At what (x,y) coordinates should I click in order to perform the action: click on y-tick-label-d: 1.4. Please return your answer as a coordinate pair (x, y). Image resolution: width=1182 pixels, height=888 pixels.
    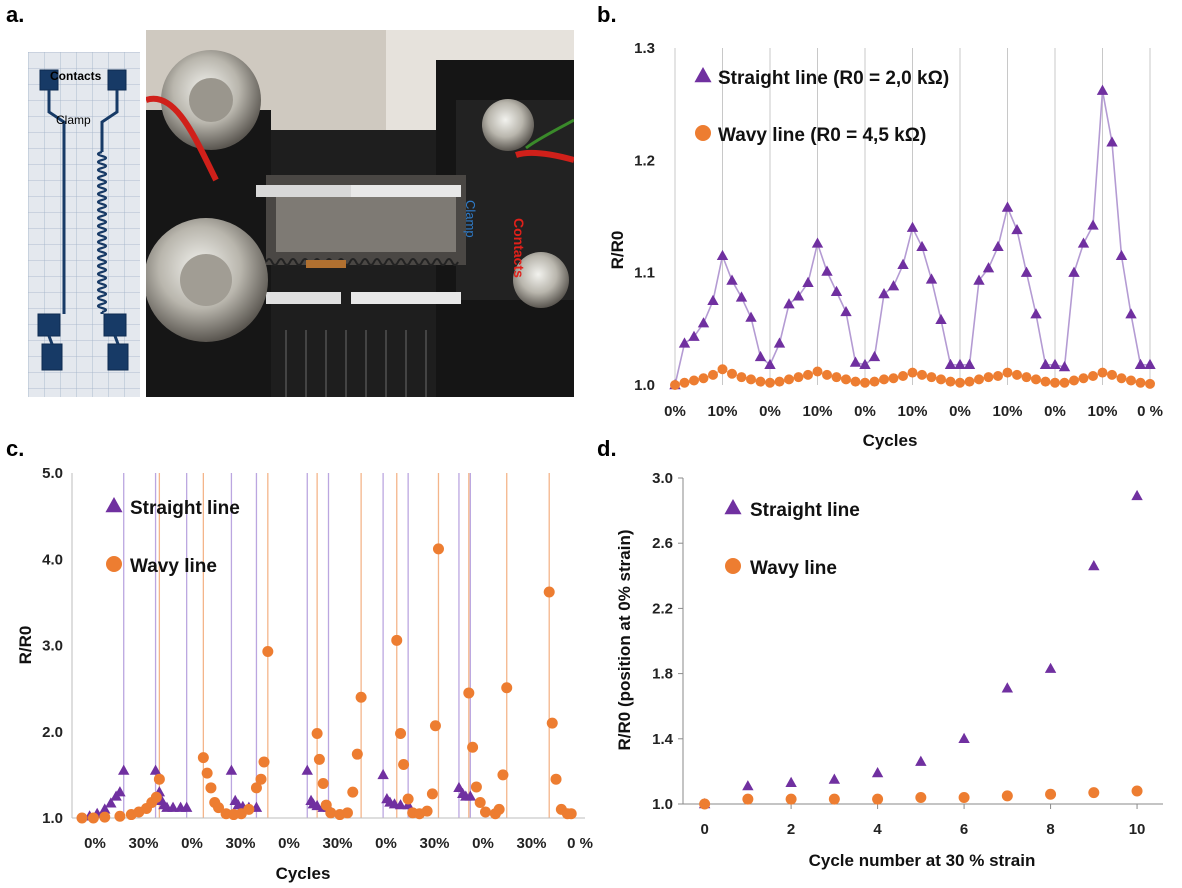
    Looking at the image, I should click on (663, 739).